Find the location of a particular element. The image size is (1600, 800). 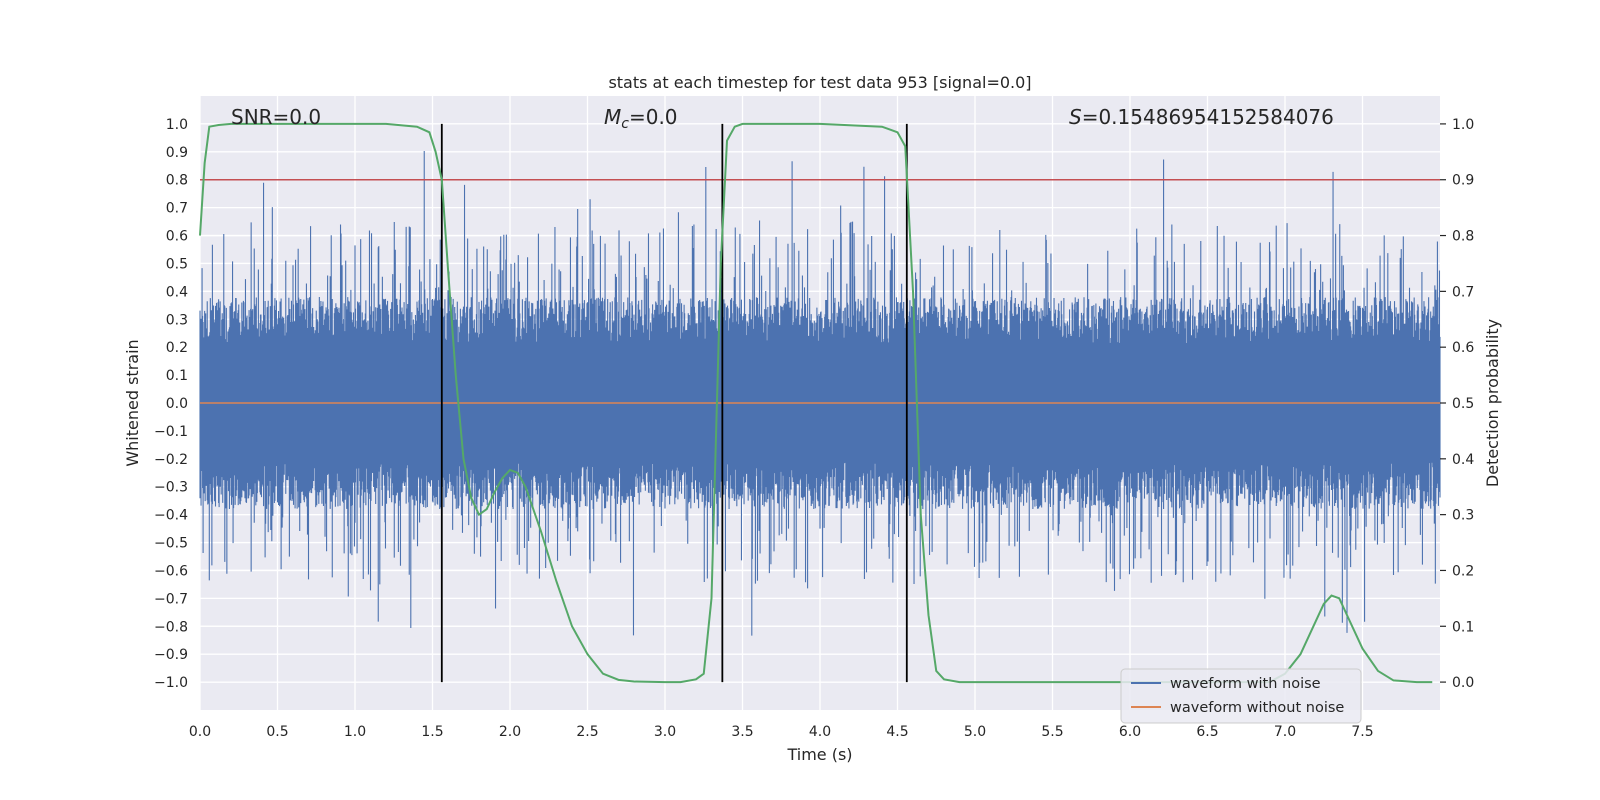

chirp-mass-annotation: Mc=0.0 is located at coordinates (641, 118).